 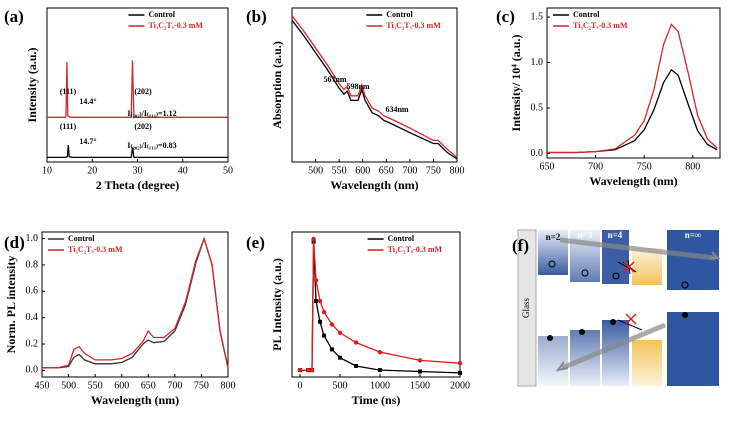 What do you see at coordinates (87, 101) in the screenshot?
I see `annotation: 14.4°` at bounding box center [87, 101].